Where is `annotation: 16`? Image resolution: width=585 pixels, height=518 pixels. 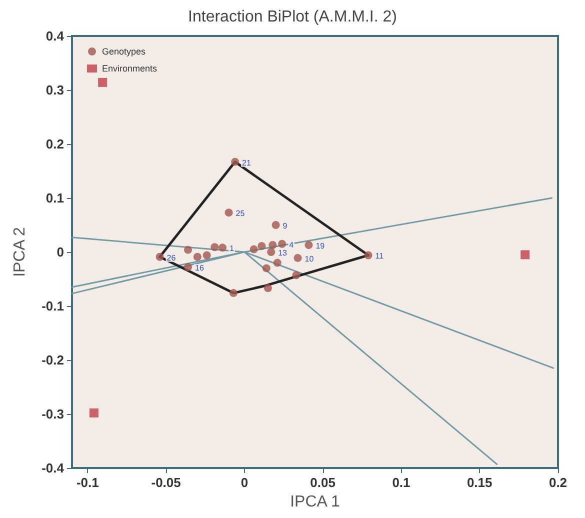 annotation: 16 is located at coordinates (199, 268).